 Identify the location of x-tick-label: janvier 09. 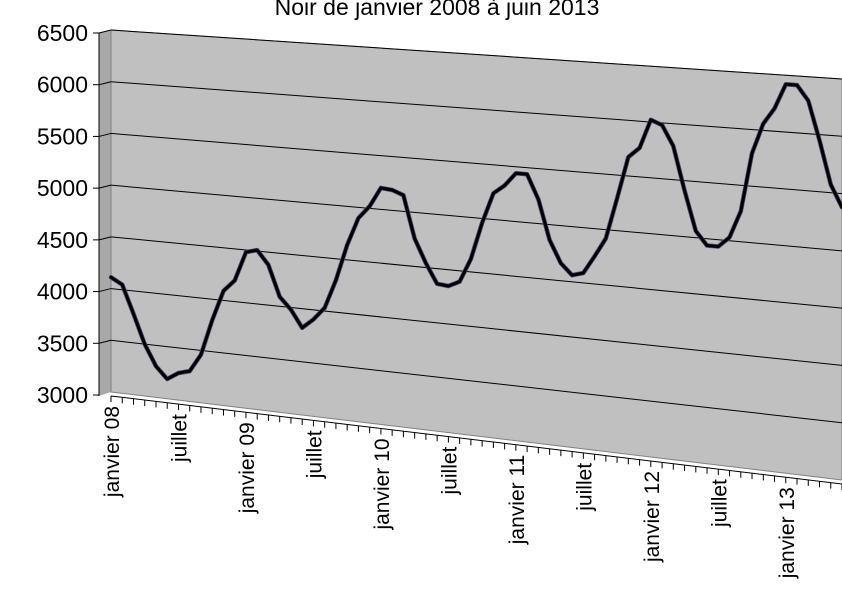
(247, 468).